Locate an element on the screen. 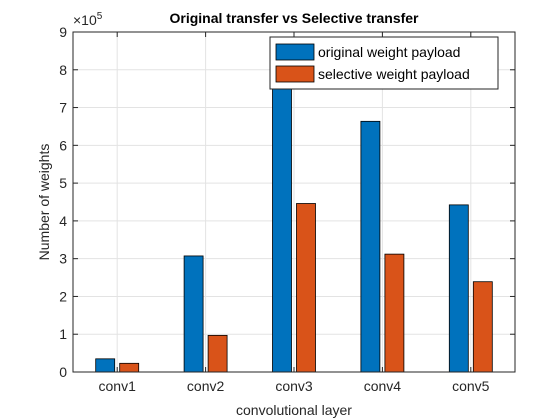 The width and height of the screenshot is (560, 420). y-tick-label: 4 is located at coordinates (63, 221).